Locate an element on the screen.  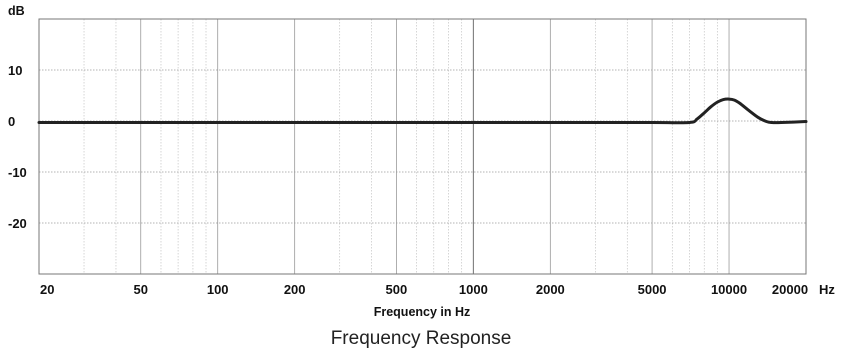
x-tick-label: 500 is located at coordinates (397, 289).